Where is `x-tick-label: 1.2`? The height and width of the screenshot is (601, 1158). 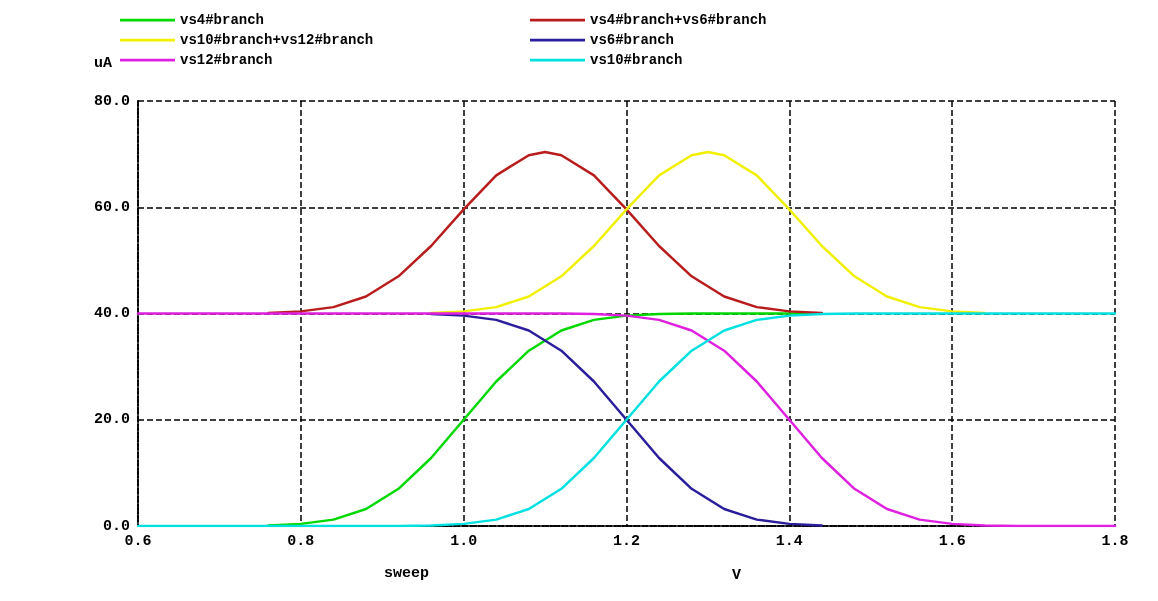 x-tick-label: 1.2 is located at coordinates (626, 541).